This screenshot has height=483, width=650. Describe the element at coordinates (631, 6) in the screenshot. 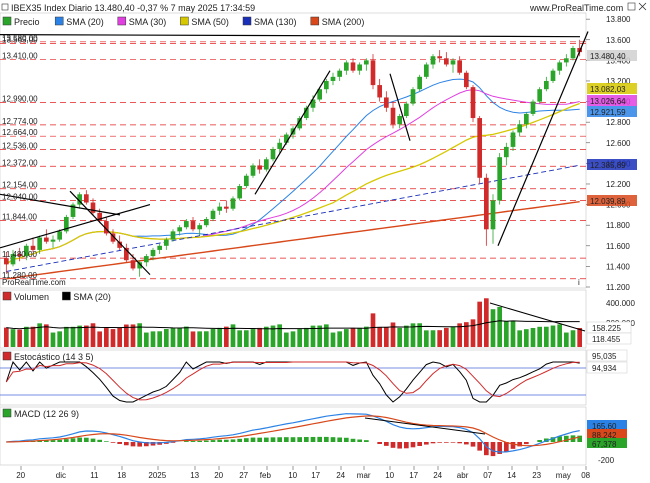

I see `restore-window-icon` at that location.